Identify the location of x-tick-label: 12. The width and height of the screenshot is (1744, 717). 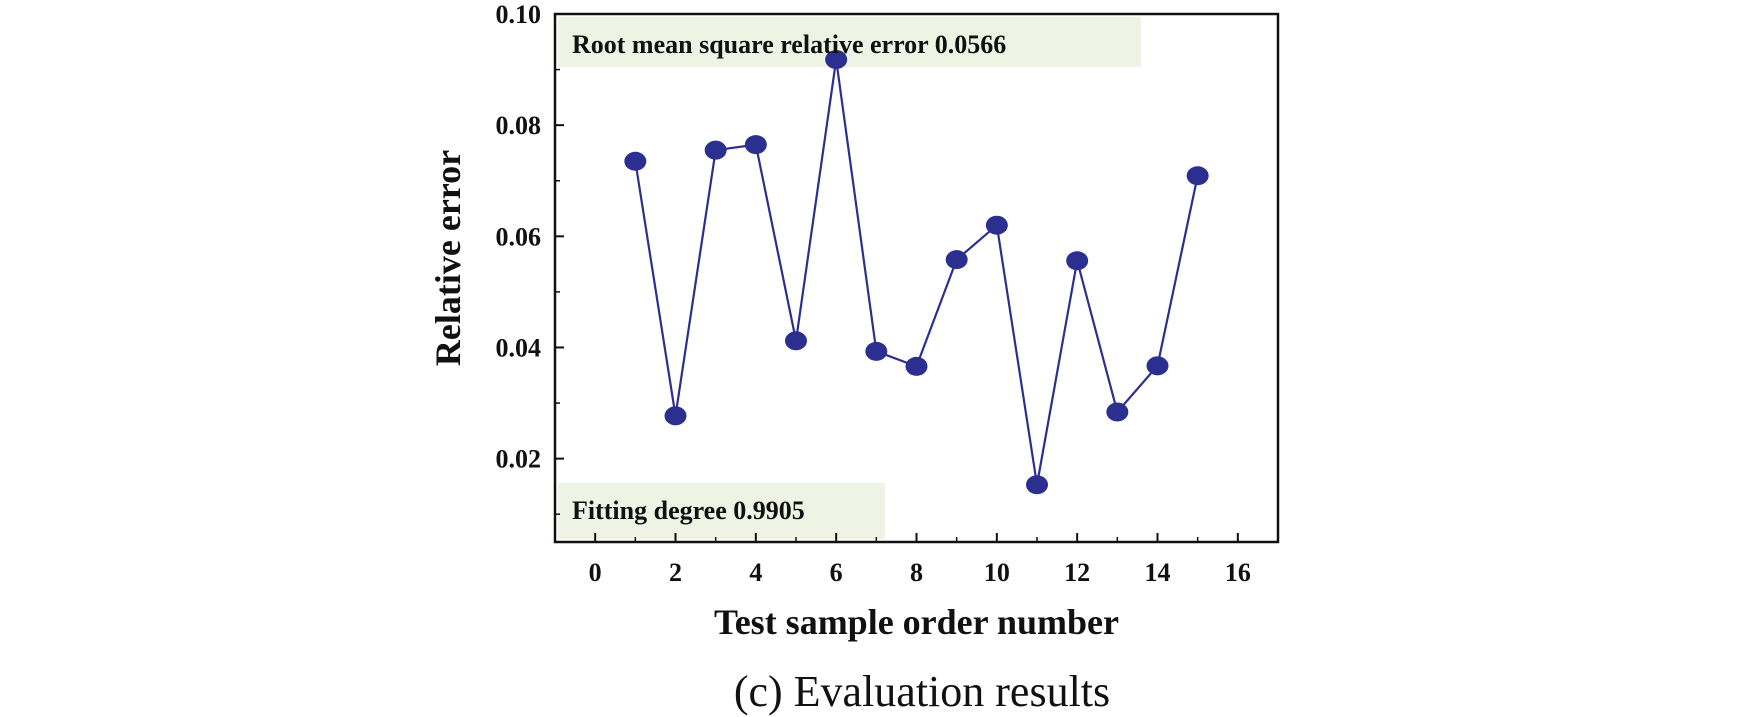
(1077, 572).